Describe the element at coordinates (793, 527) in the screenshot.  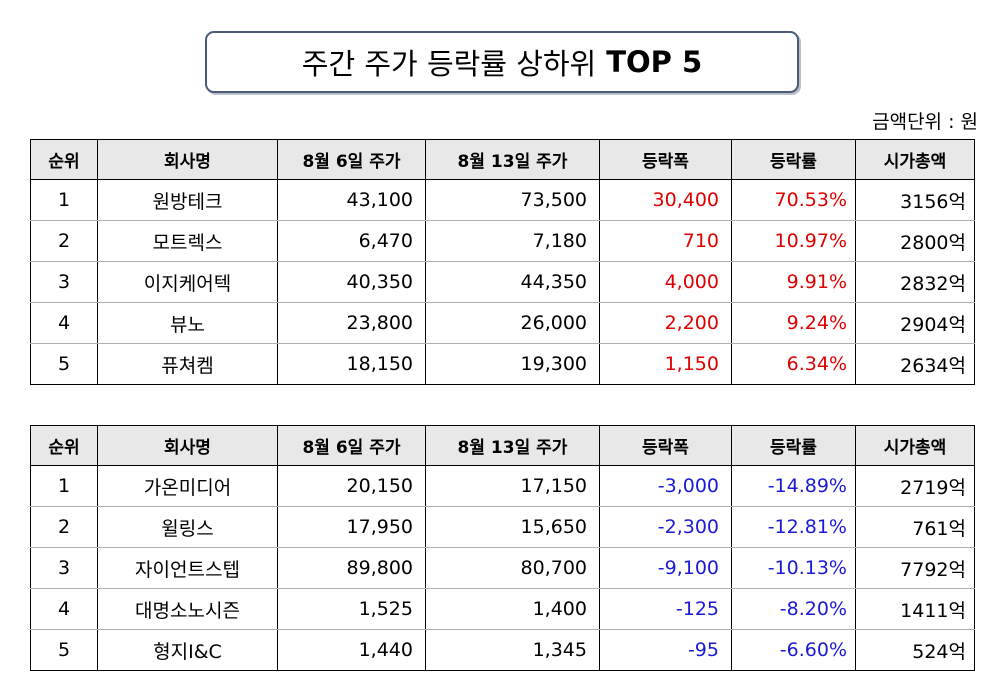
I see `change-rate-cell: -12.81%` at that location.